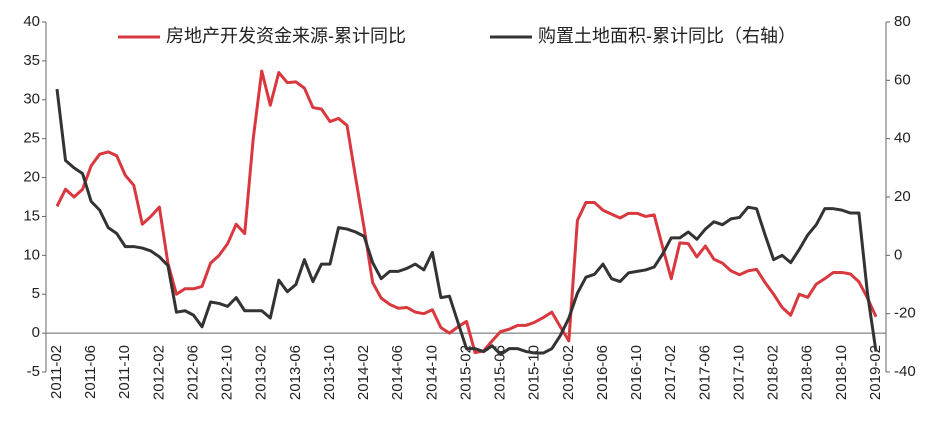  Describe the element at coordinates (295, 372) in the screenshot. I see `x-tick-label: 2013-06` at that location.